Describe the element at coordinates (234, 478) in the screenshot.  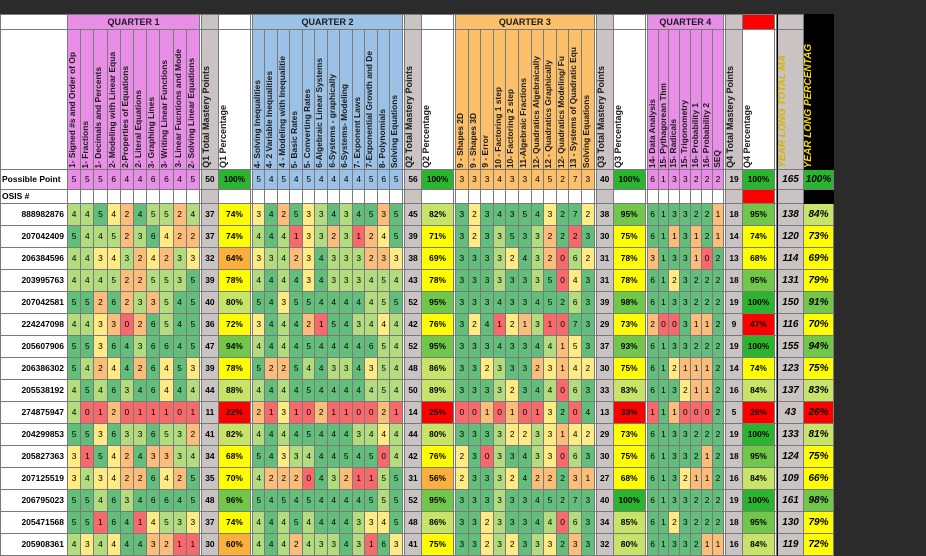
I see `quarter-percentage: 70%` at that location.